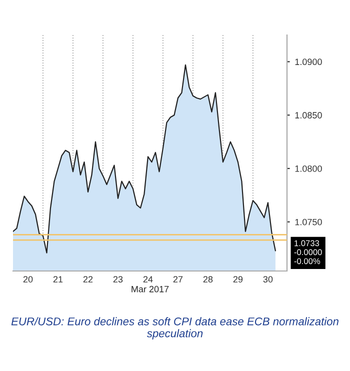 Image resolution: width=350 pixels, height=371 pixels. Describe the element at coordinates (28, 279) in the screenshot. I see `x-tick-label: 20` at that location.